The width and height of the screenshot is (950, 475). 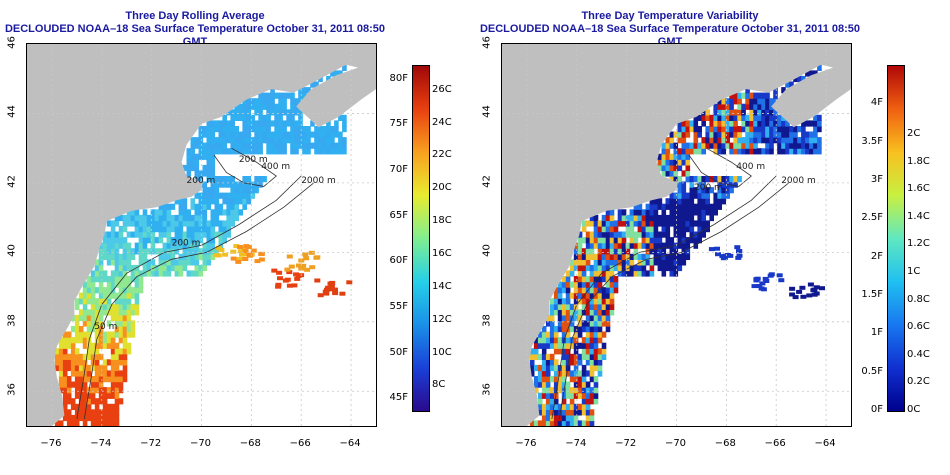 I want to click on colorbar-celsius-label: 26C, so click(x=442, y=89).